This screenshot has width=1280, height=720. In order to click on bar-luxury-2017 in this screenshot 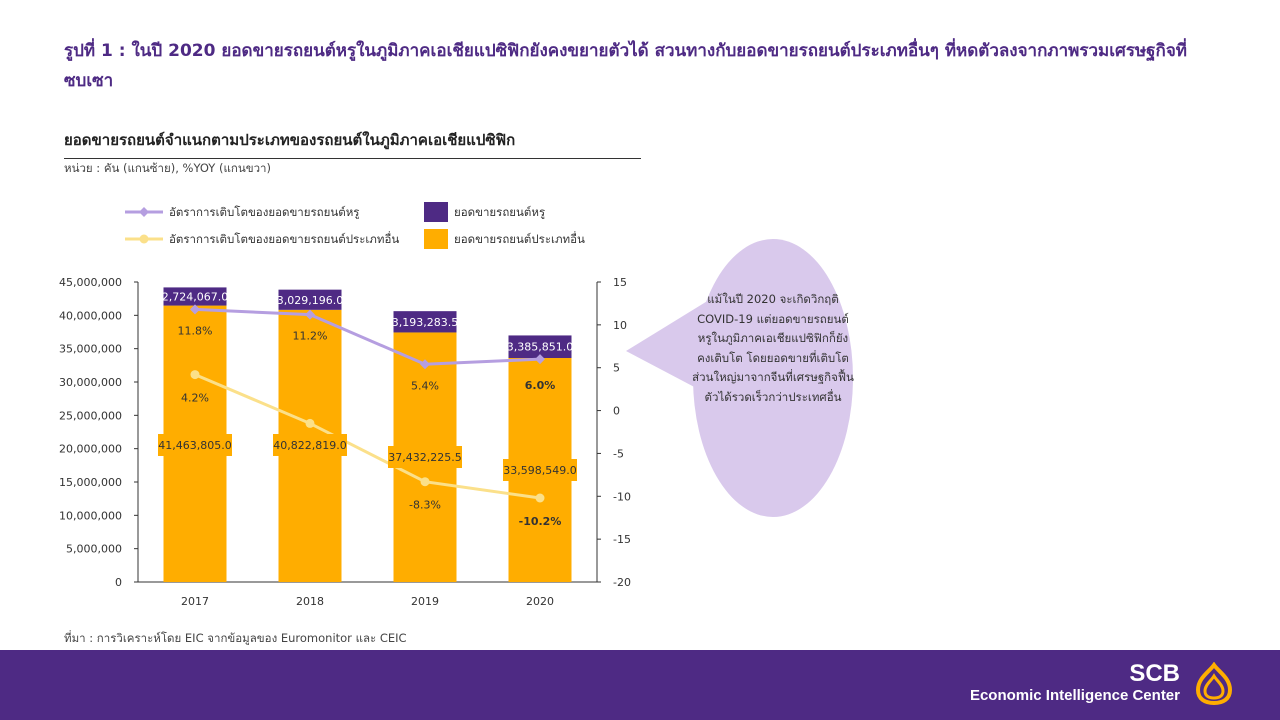, I will do `click(195, 296)`.